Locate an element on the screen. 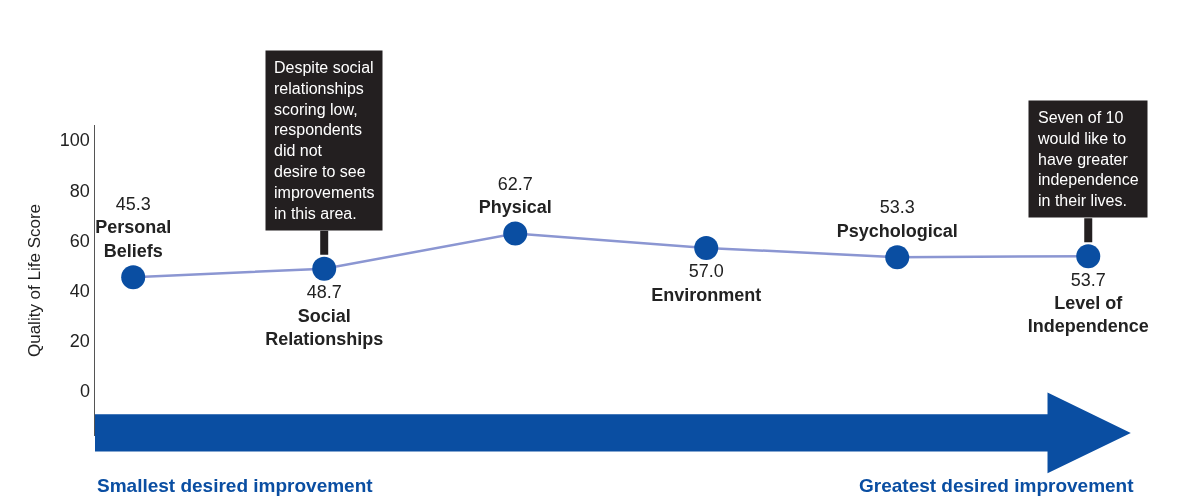 This screenshot has height=496, width=1191. text: Greatest desired improvement is located at coordinates (997, 485).